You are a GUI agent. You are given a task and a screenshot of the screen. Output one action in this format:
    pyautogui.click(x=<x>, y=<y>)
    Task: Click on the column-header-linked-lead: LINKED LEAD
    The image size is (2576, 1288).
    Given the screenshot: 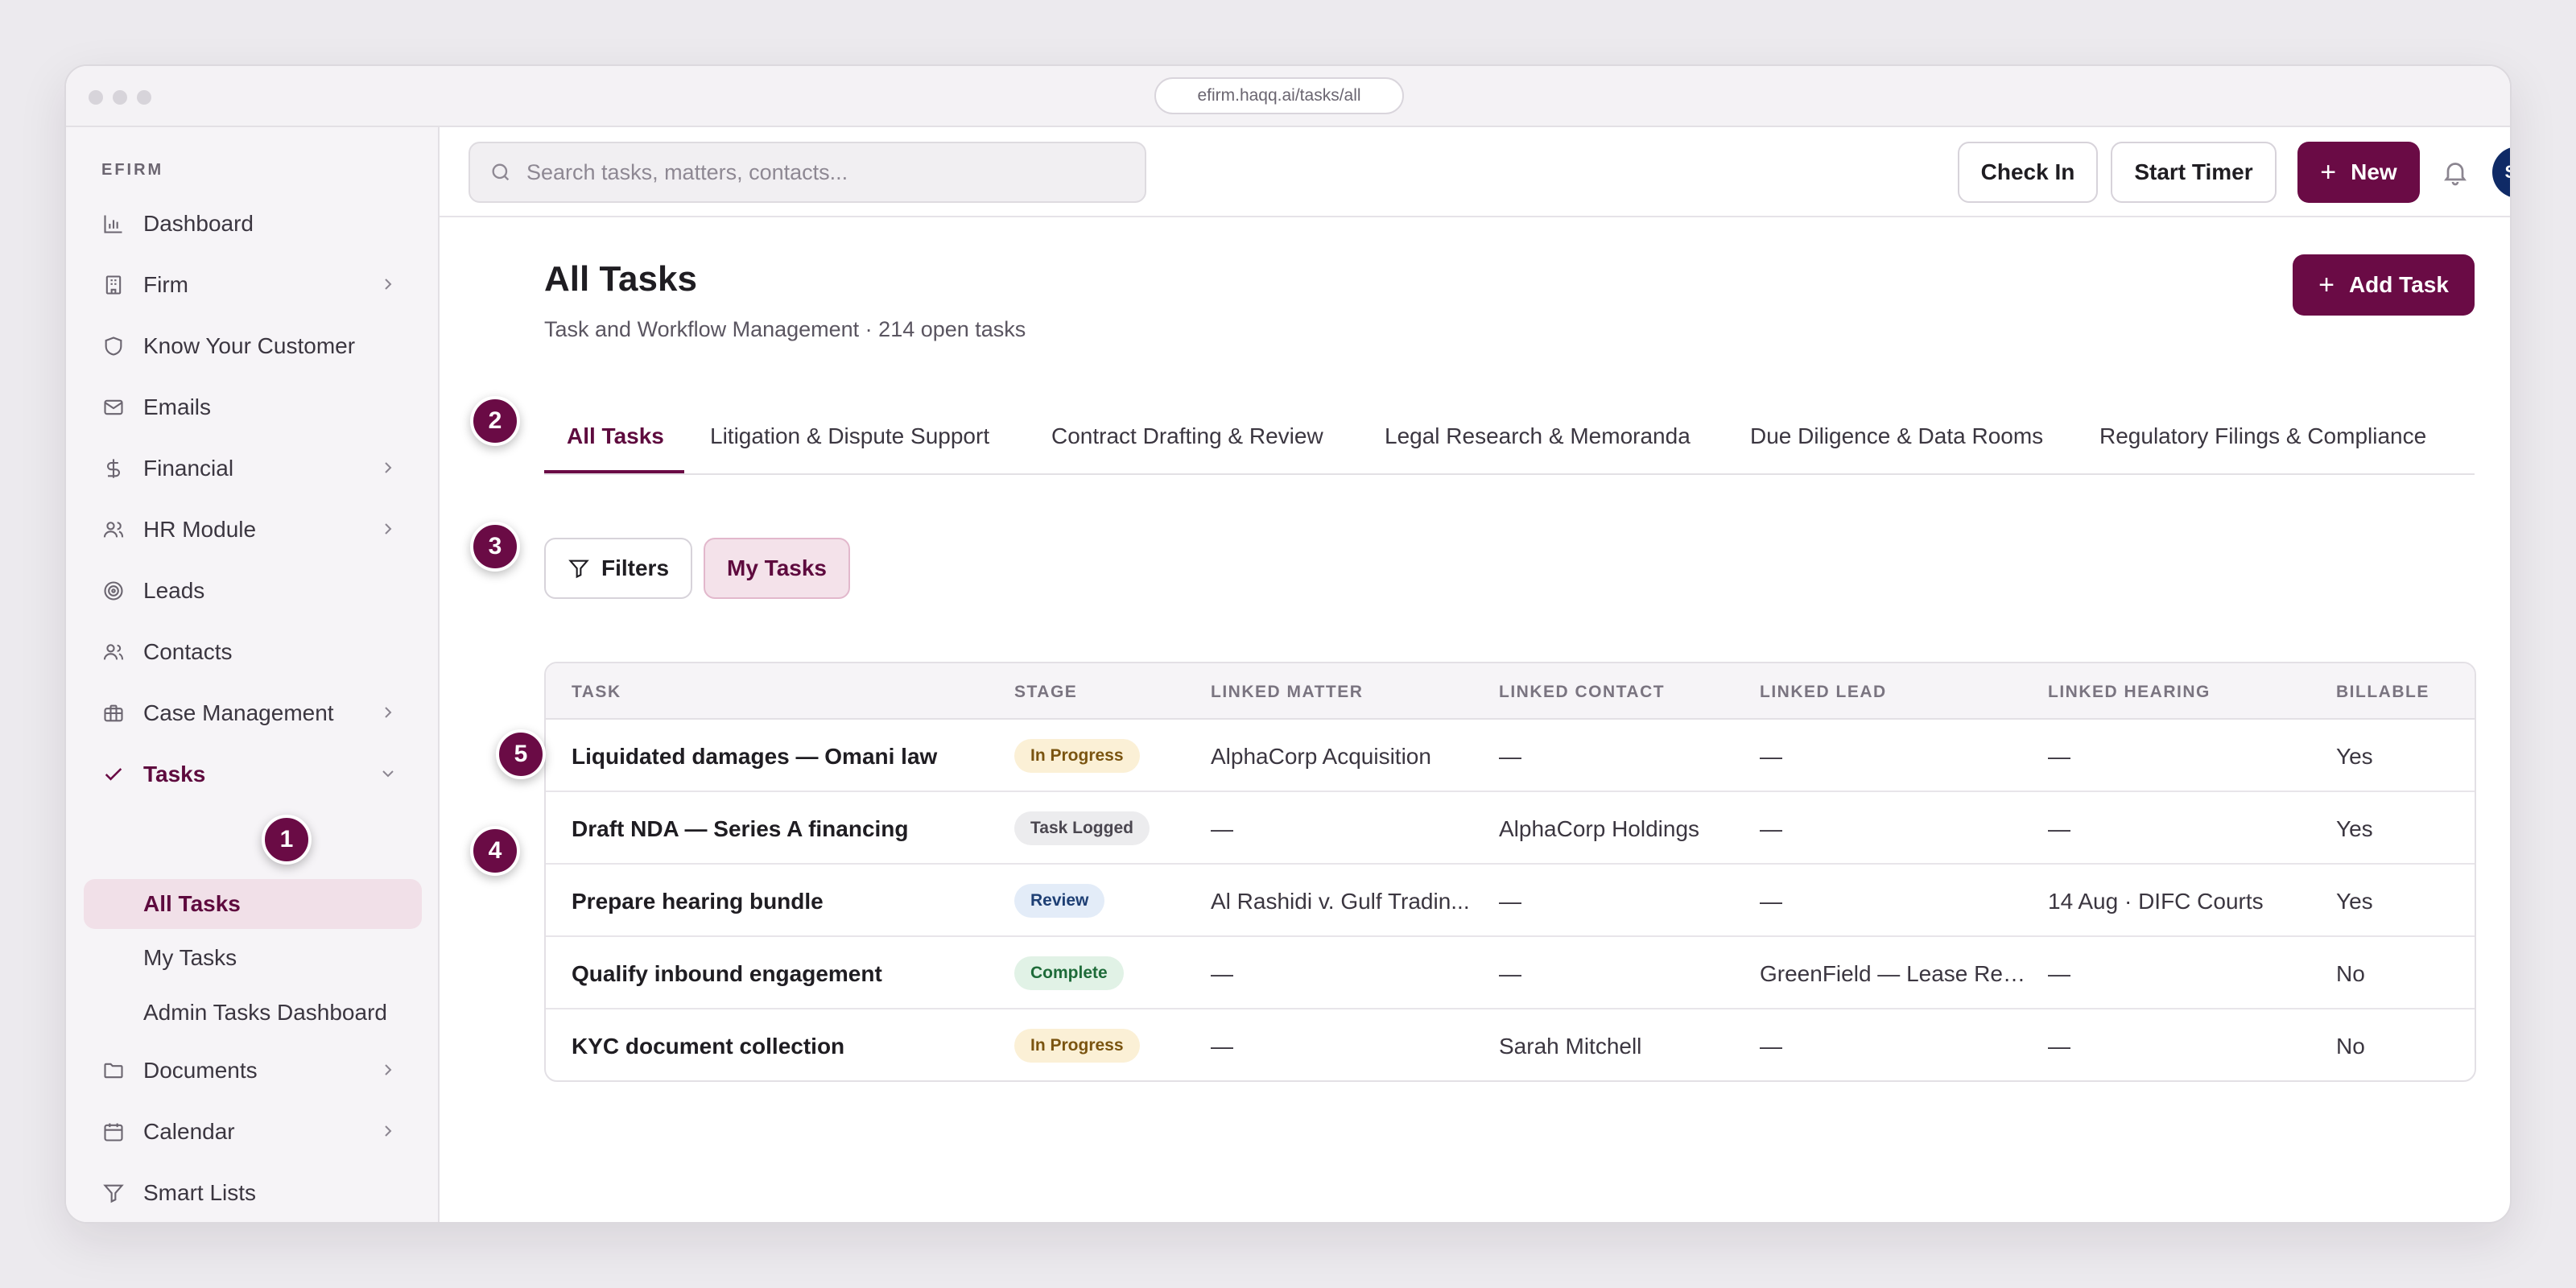 What is the action you would take?
    pyautogui.click(x=1823, y=692)
    